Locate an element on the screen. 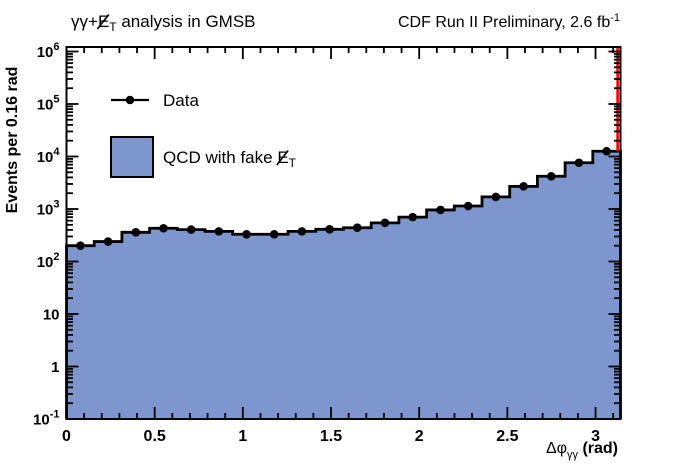 The height and width of the screenshot is (467, 689). y-tick-label: 10⁻¹ is located at coordinates (46, 419).